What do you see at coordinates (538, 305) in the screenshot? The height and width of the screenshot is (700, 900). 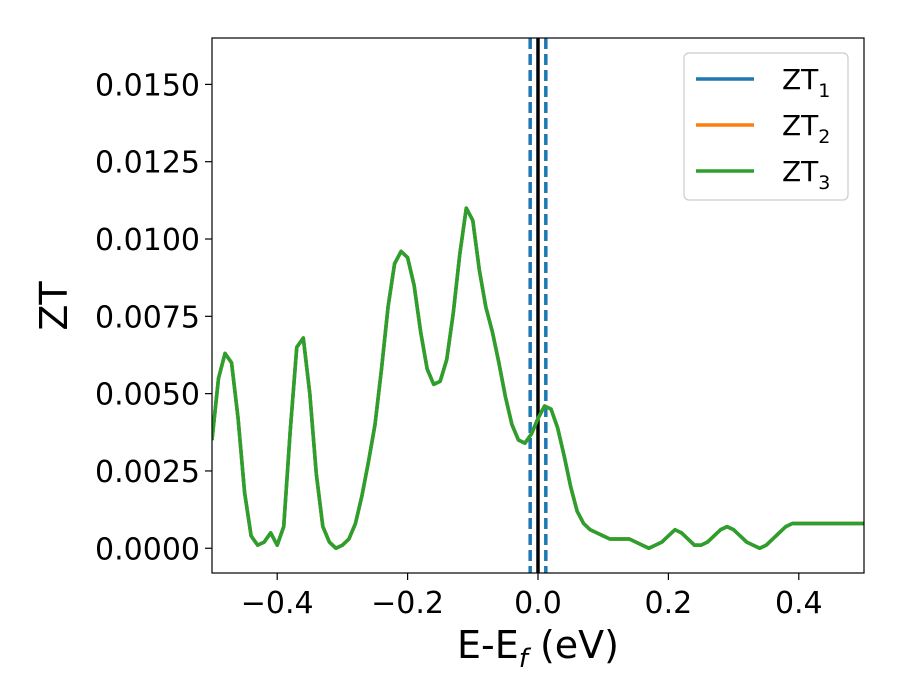 I see `reference-lines` at bounding box center [538, 305].